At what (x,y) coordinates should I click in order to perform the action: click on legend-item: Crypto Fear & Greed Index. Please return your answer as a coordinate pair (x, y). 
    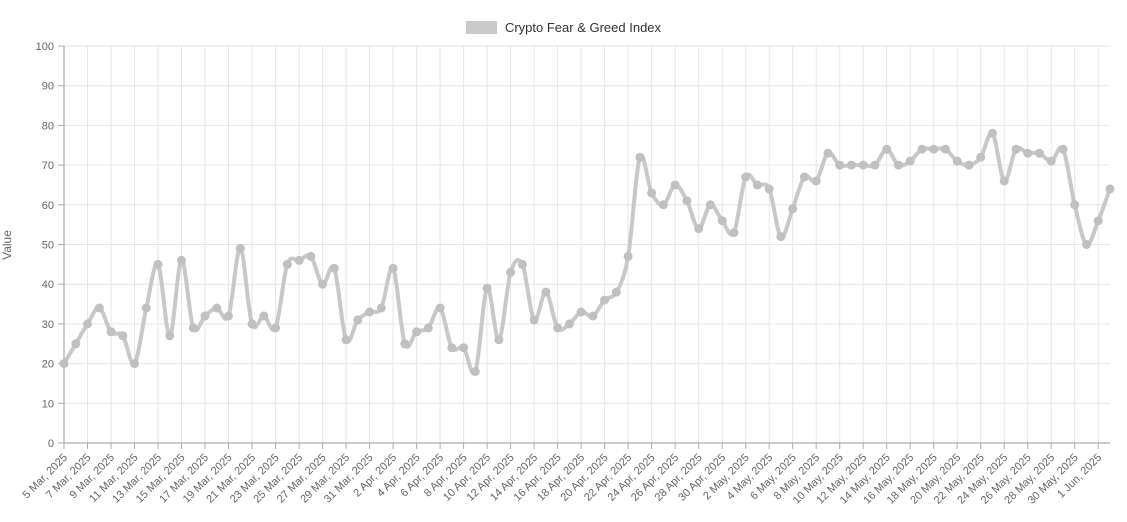
    Looking at the image, I should click on (563, 27).